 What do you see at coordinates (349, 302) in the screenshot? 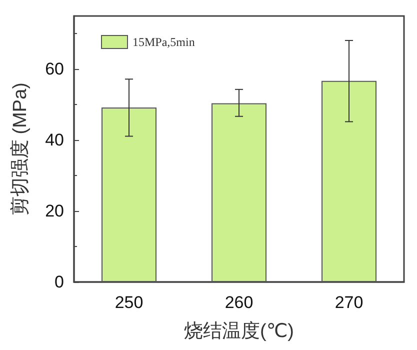
I see `x-tick-label: 270` at bounding box center [349, 302].